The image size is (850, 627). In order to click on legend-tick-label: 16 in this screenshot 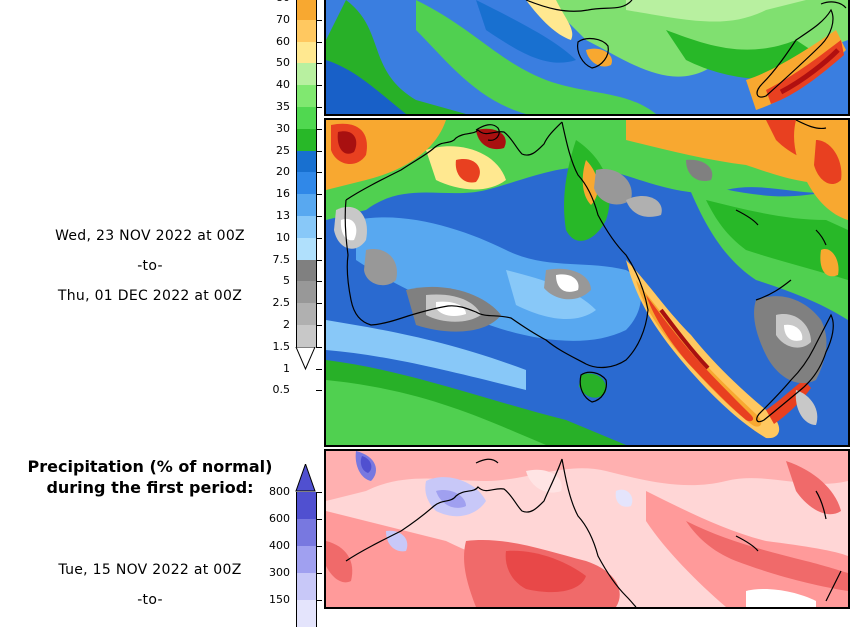, I will do `click(283, 194)`.